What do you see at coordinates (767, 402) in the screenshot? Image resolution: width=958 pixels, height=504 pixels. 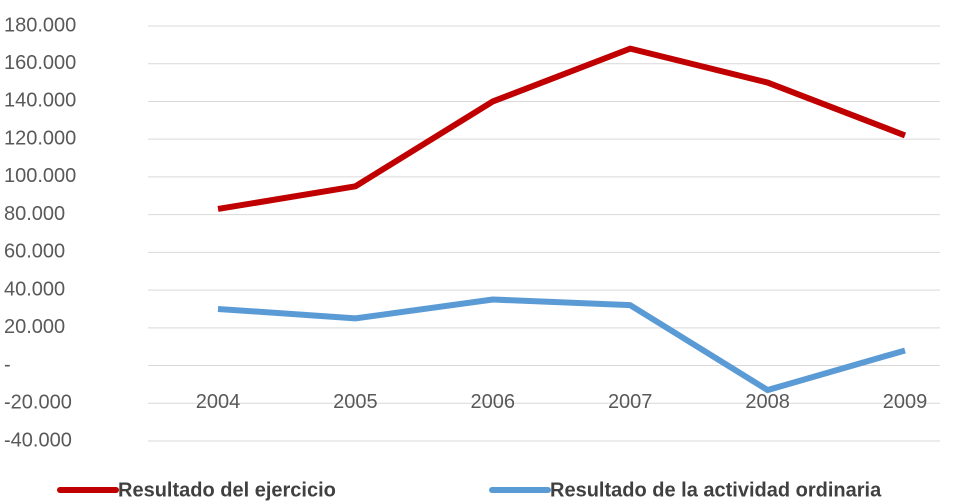 I see `x-tick-label: 2008` at bounding box center [767, 402].